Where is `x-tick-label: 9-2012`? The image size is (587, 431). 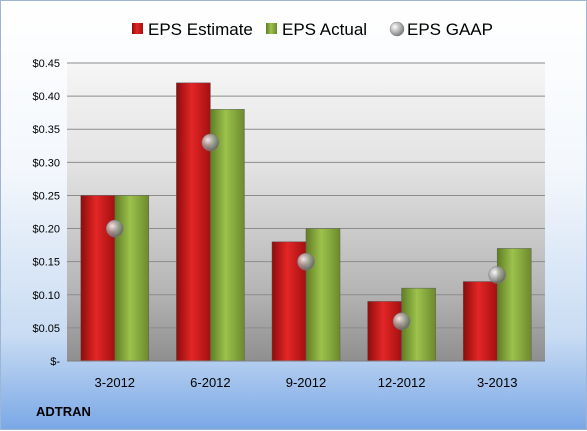
x-tick-label: 9-2012 is located at coordinates (306, 382).